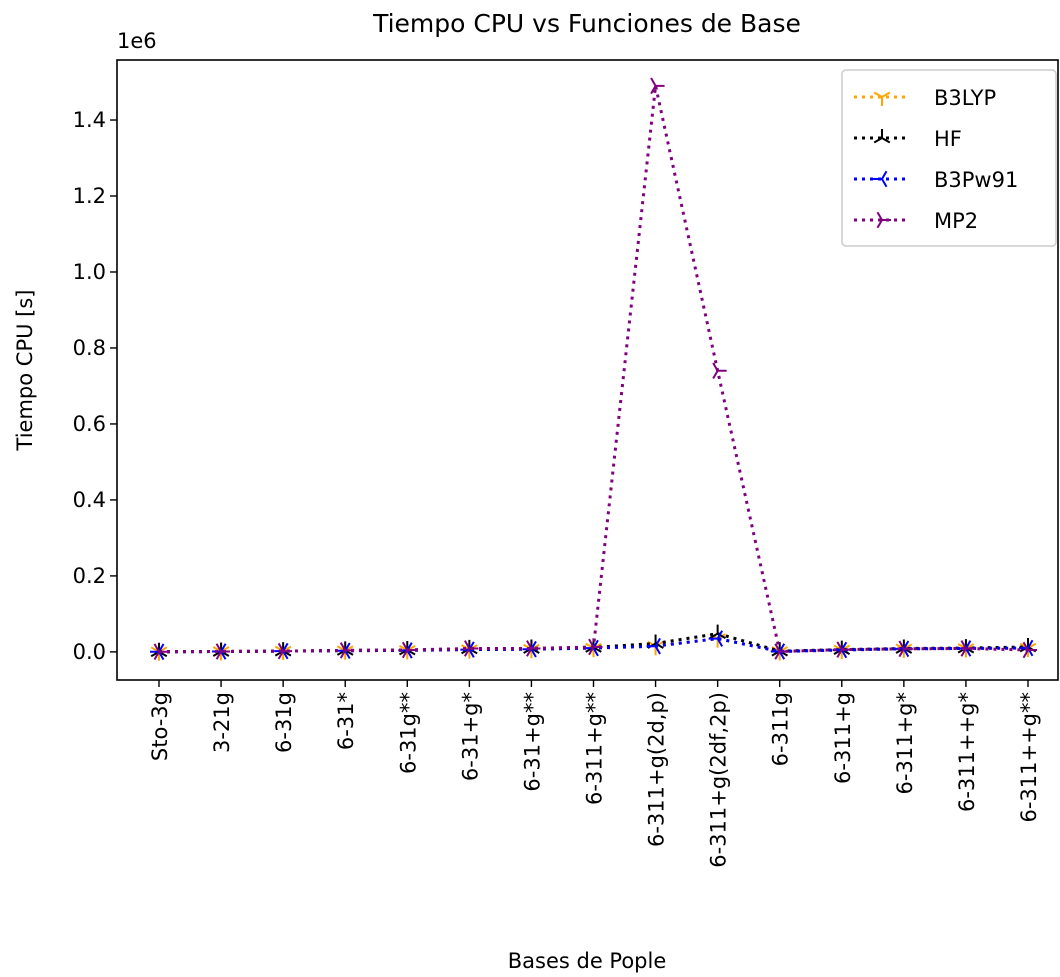  What do you see at coordinates (89, 196) in the screenshot?
I see `y-tick-label: 1.2` at bounding box center [89, 196].